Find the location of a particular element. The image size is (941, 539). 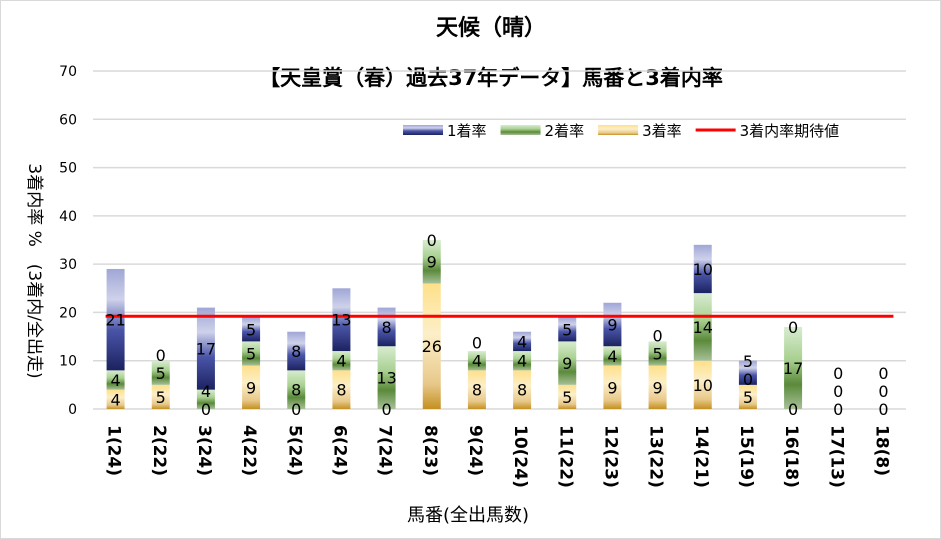

legend: 1着率 2着率 3着率 3着内率期待値 is located at coordinates (621, 131).